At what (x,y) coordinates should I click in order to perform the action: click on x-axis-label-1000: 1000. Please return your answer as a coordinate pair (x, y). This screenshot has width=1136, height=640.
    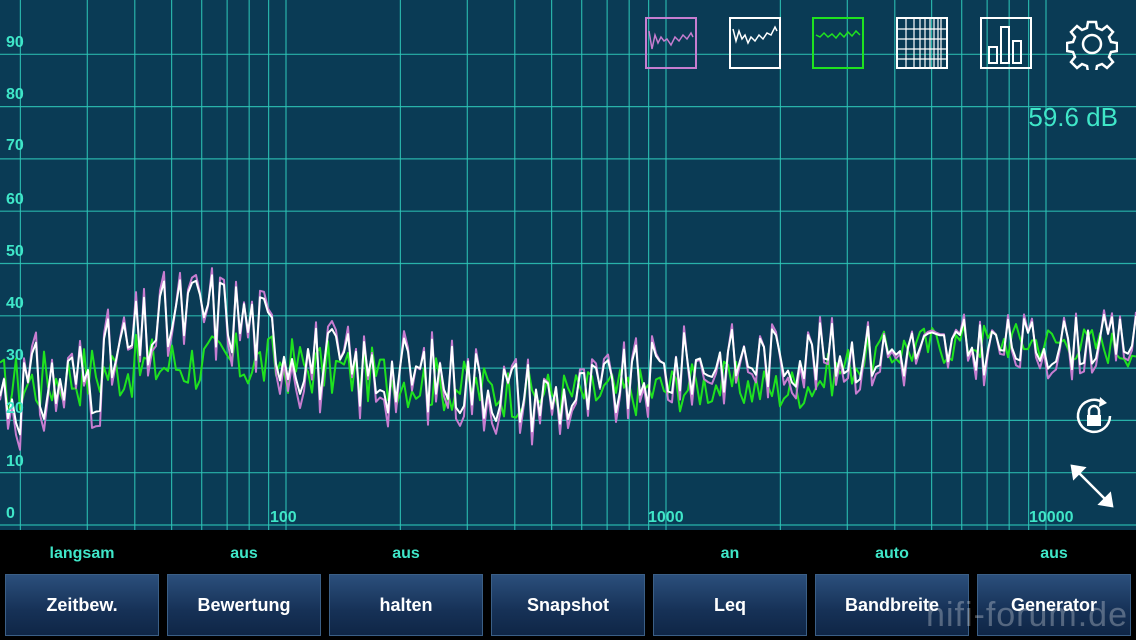
    Looking at the image, I should click on (666, 517).